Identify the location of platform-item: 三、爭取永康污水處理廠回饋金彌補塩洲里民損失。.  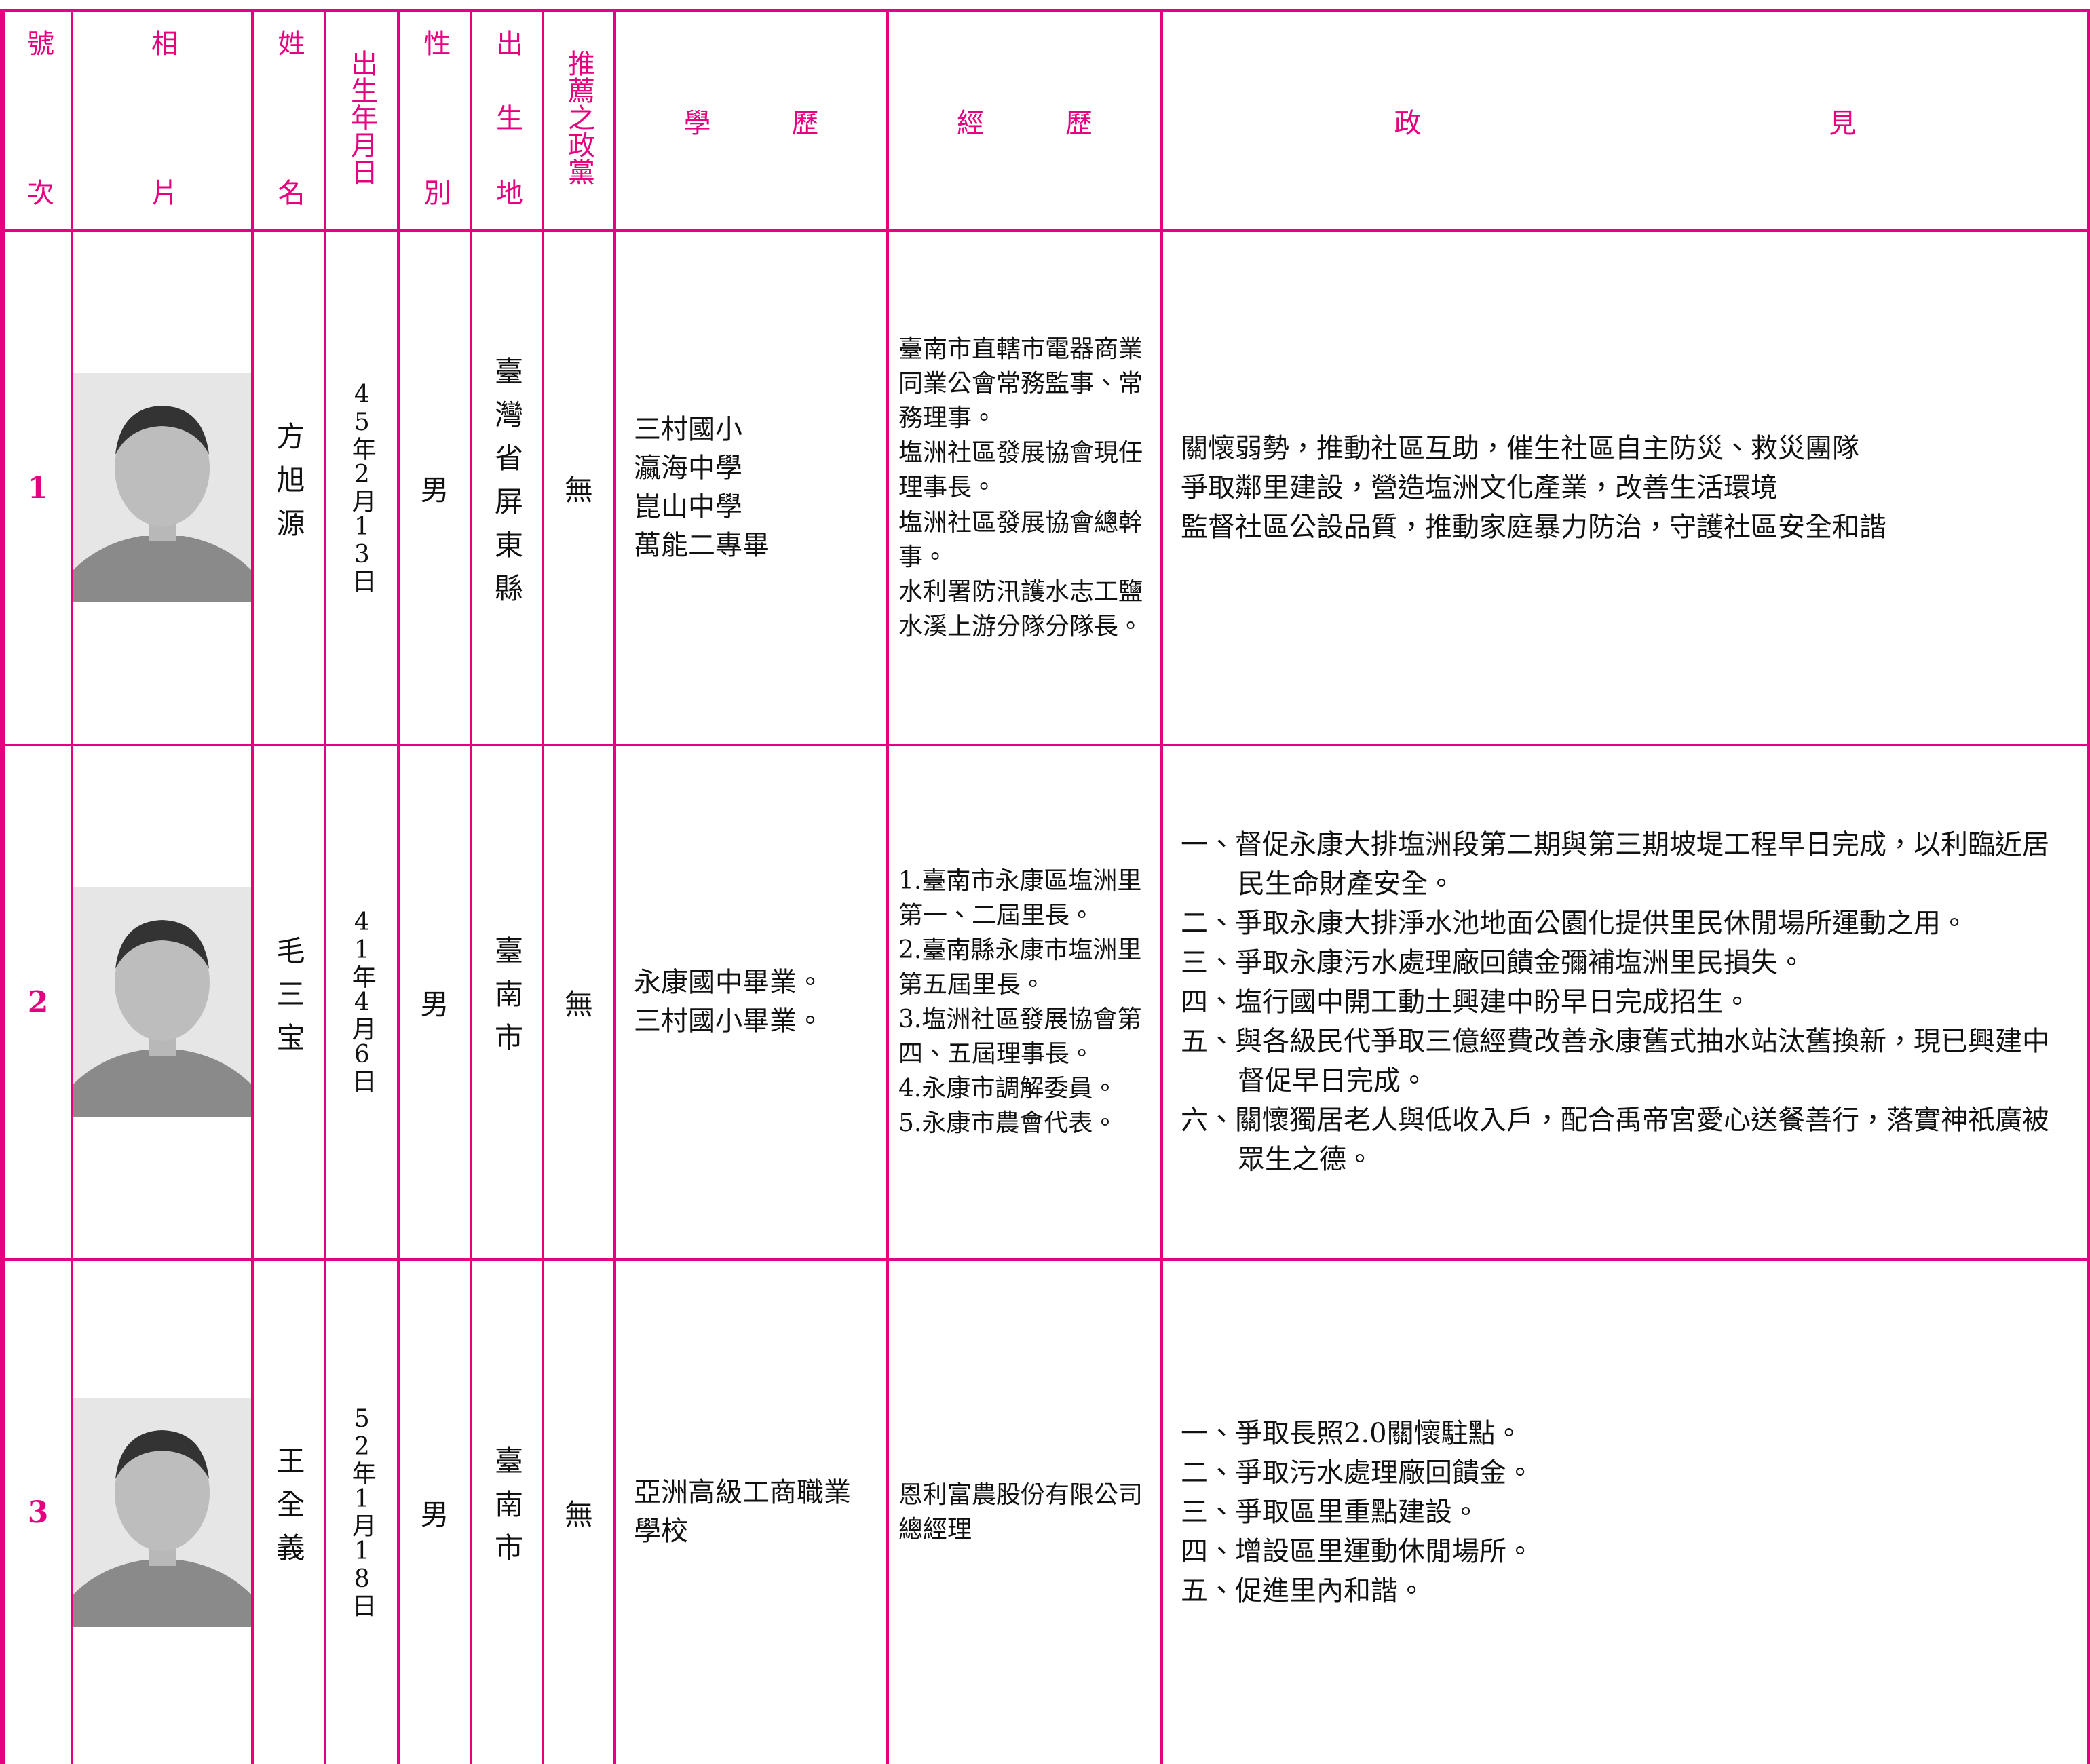
(1493, 962).